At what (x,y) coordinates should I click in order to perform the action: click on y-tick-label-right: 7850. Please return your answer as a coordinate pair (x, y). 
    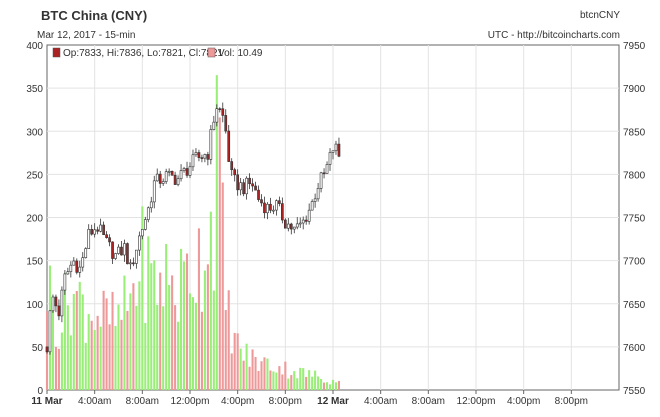
    Looking at the image, I should click on (634, 132).